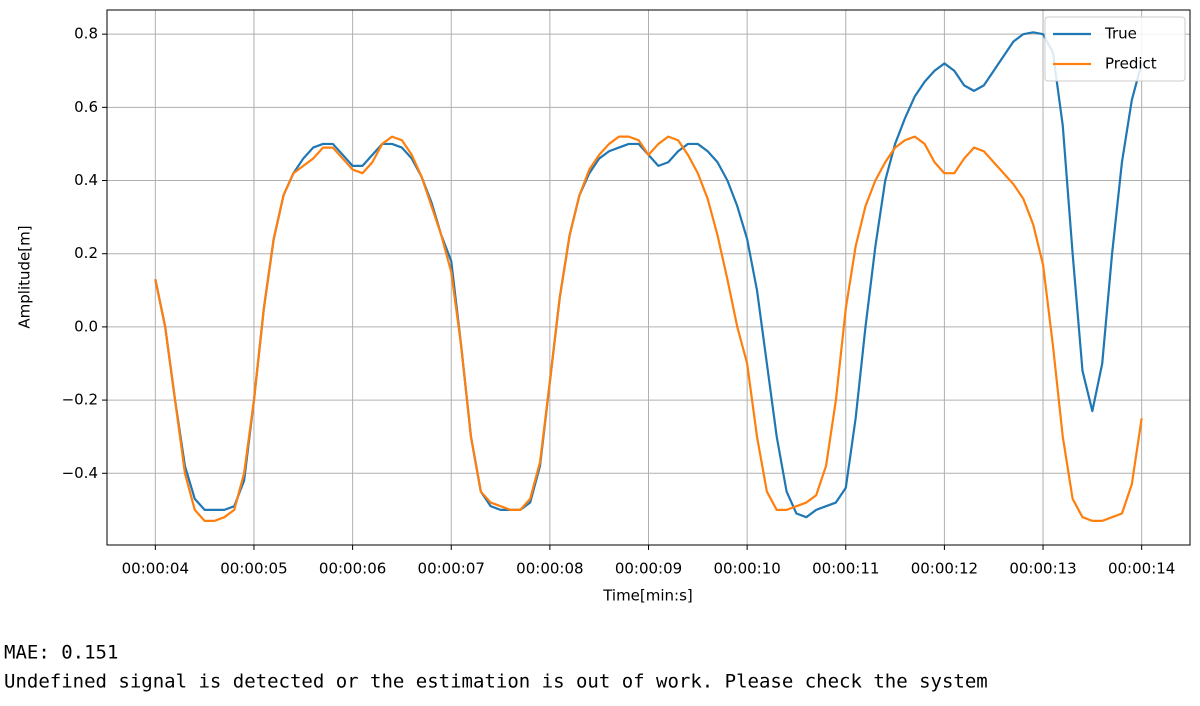  I want to click on y-axis-label: Amplitude[m], so click(25, 276).